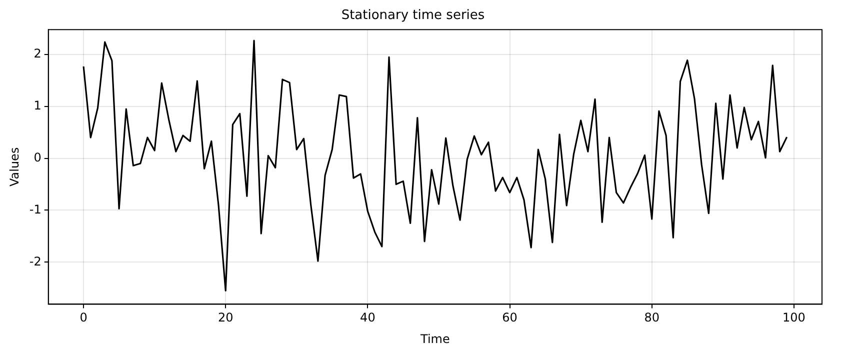 The width and height of the screenshot is (844, 353). What do you see at coordinates (38, 157) in the screenshot?
I see `y-tick-label: 0` at bounding box center [38, 157].